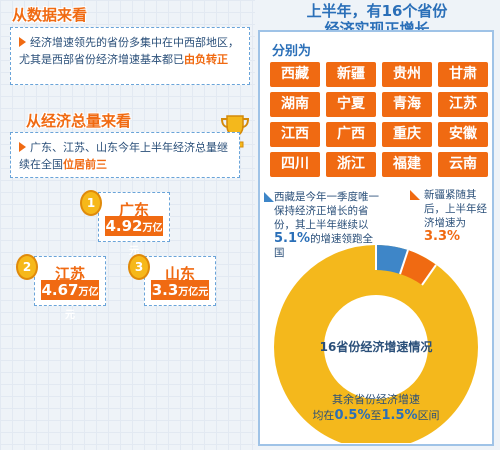  I want to click on province-tag: 甘肃, so click(463, 74).